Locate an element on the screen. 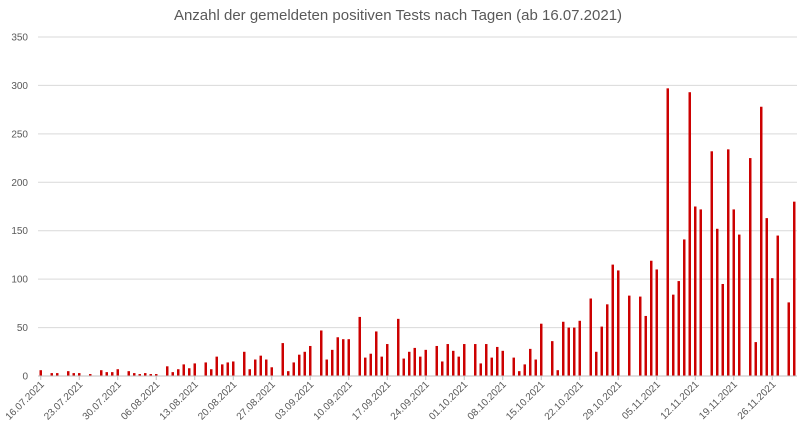 Image resolution: width=800 pixels, height=430 pixels. y-tick-label: 150 is located at coordinates (19, 231).